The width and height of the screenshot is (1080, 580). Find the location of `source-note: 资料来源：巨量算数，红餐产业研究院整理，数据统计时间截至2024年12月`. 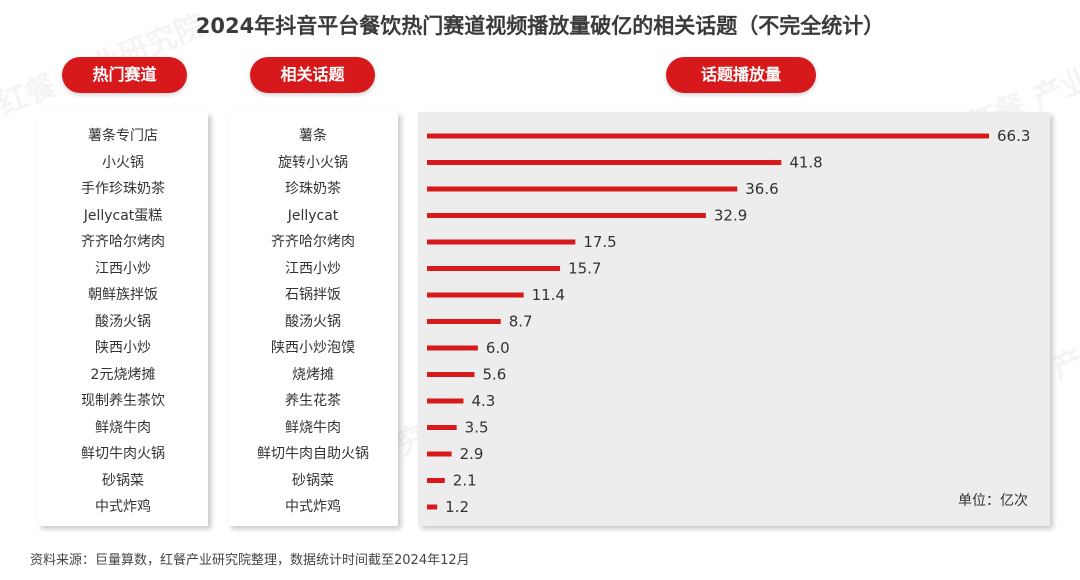

source-note: 资料来源：巨量算数，红餐产业研究院整理，数据统计时间截至2024年12月 is located at coordinates (250, 560).